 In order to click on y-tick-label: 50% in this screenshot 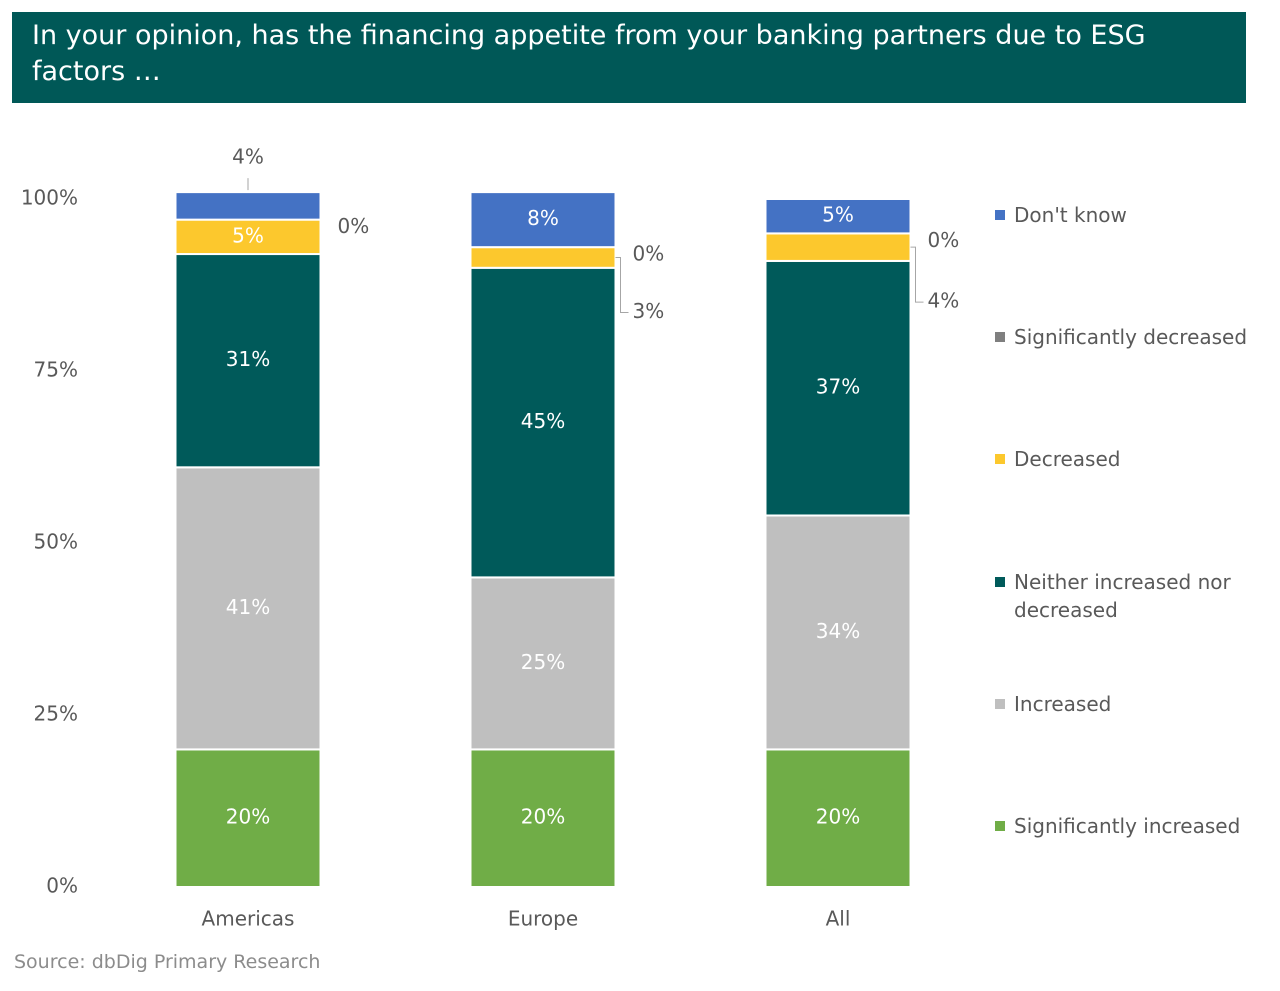, I will do `click(56, 542)`.